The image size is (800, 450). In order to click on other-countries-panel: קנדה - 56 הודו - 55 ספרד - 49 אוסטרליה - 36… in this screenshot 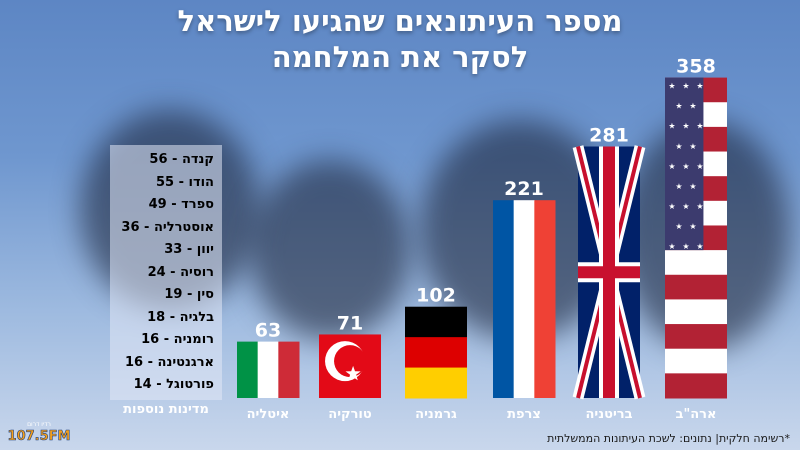, I will do `click(166, 272)`.